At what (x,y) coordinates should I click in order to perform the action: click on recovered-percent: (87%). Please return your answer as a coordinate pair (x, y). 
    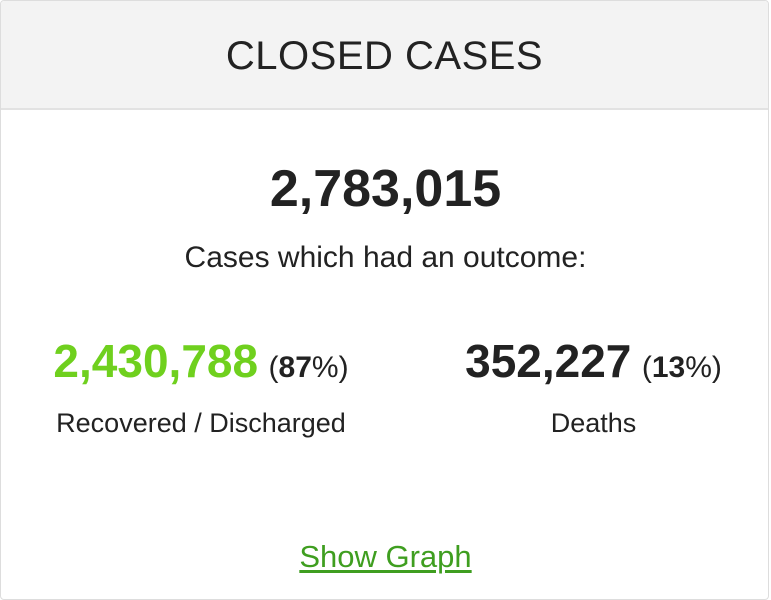
    Looking at the image, I should click on (309, 367).